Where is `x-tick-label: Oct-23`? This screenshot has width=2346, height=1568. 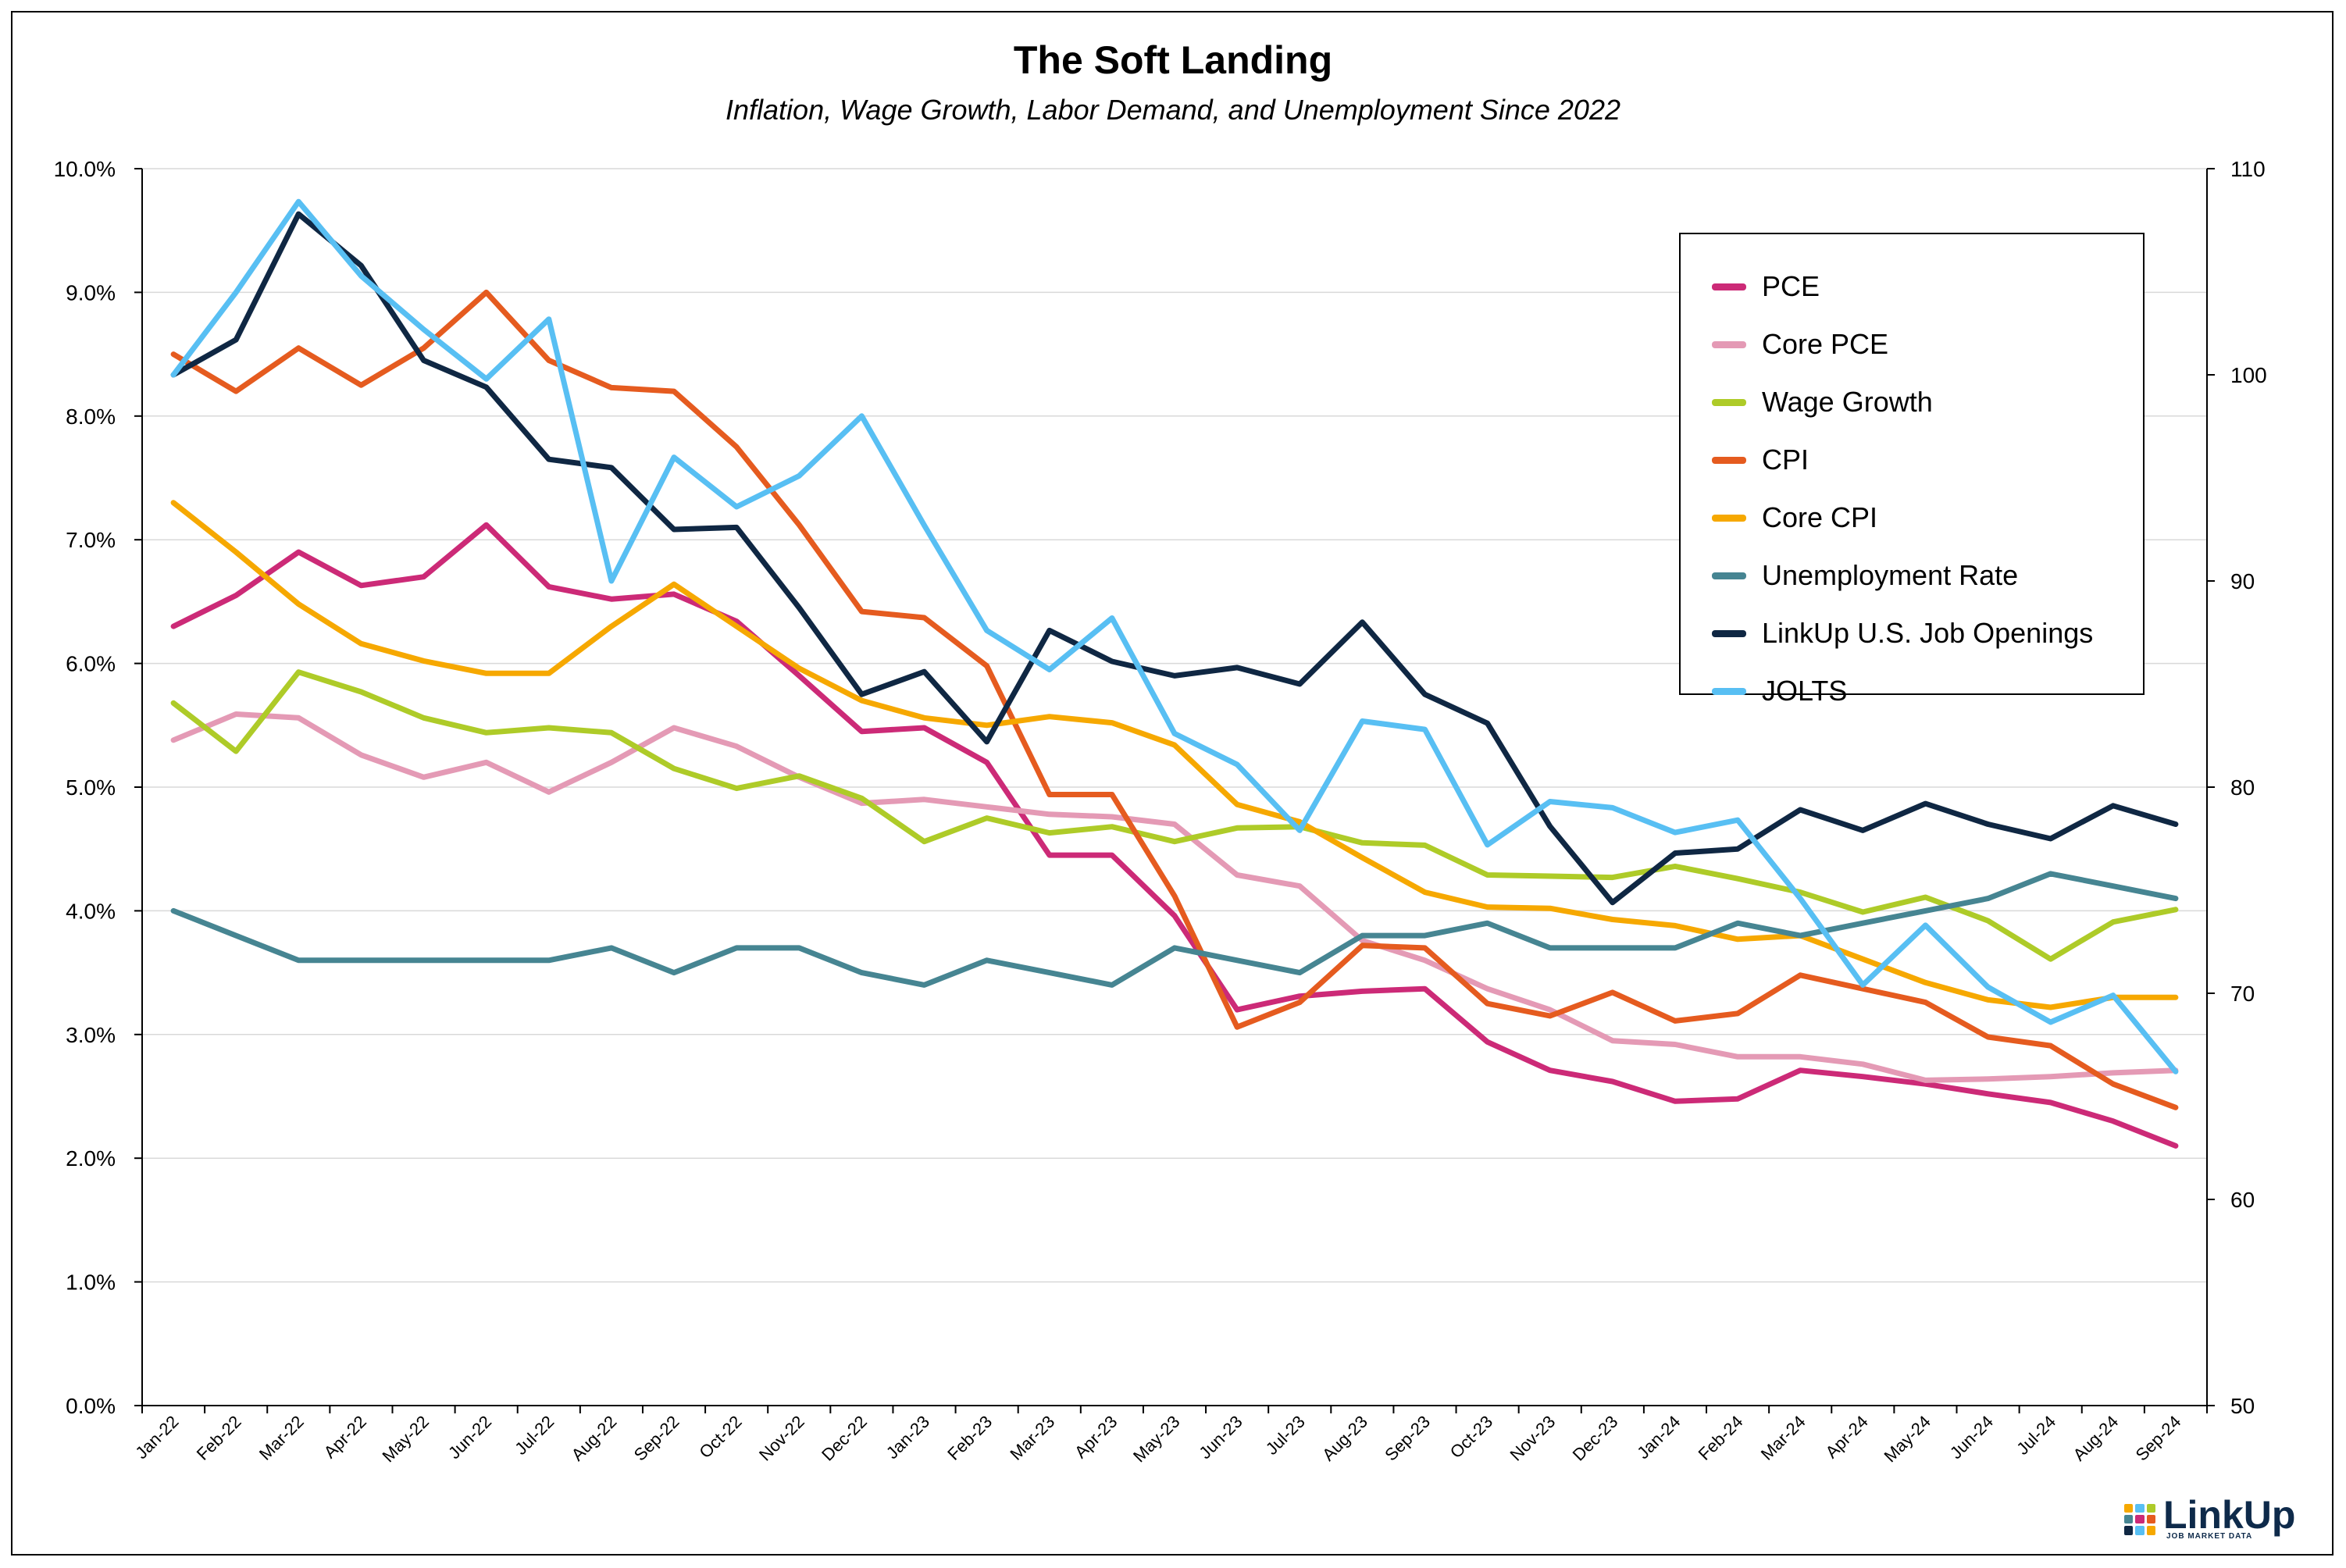 x-tick-label: Oct-23 is located at coordinates (1471, 1437).